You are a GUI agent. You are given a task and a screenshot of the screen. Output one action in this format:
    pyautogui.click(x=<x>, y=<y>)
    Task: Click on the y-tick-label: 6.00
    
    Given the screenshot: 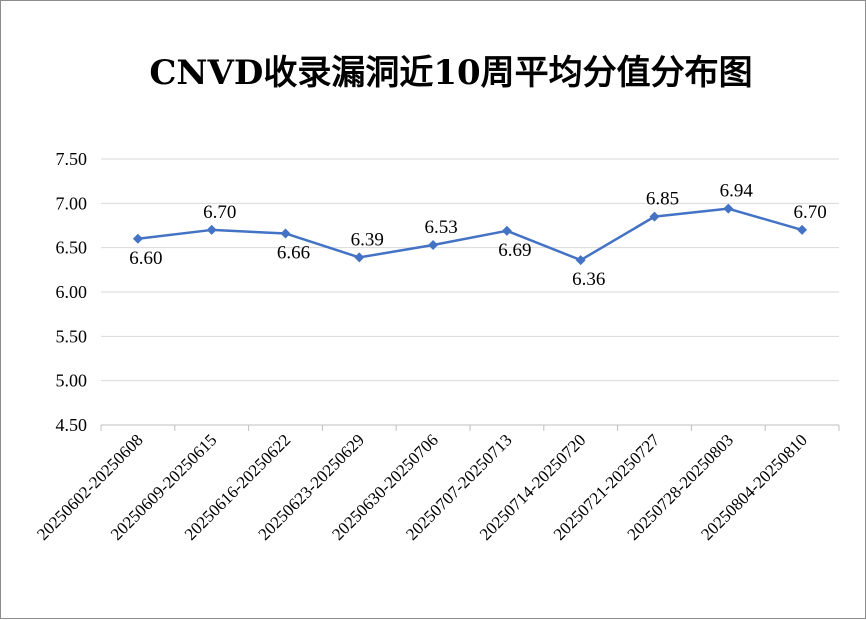 What is the action you would take?
    pyautogui.click(x=72, y=292)
    